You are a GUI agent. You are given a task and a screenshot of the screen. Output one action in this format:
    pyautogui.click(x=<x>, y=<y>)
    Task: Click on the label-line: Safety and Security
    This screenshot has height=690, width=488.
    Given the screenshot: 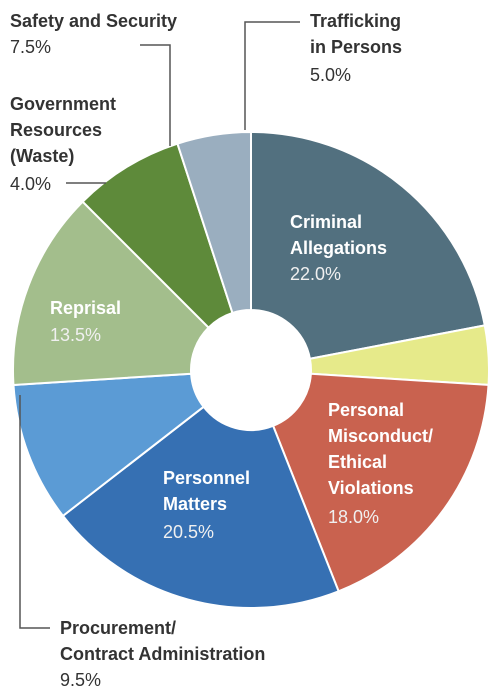 What is the action you would take?
    pyautogui.click(x=93, y=21)
    